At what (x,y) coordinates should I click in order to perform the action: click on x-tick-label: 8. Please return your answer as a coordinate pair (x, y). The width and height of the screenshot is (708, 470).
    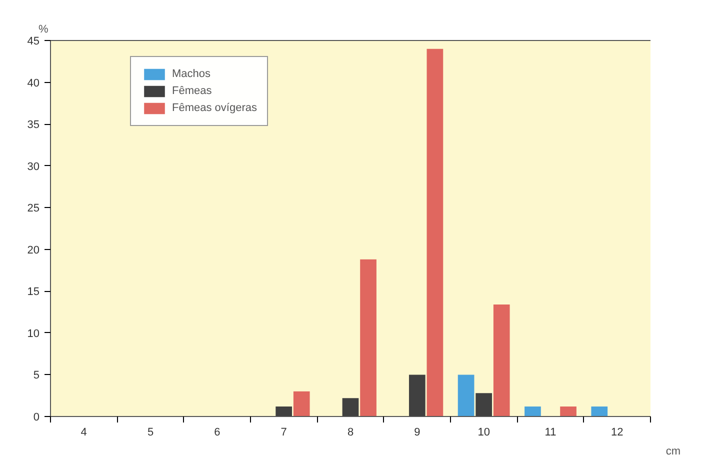
    Looking at the image, I should click on (350, 432).